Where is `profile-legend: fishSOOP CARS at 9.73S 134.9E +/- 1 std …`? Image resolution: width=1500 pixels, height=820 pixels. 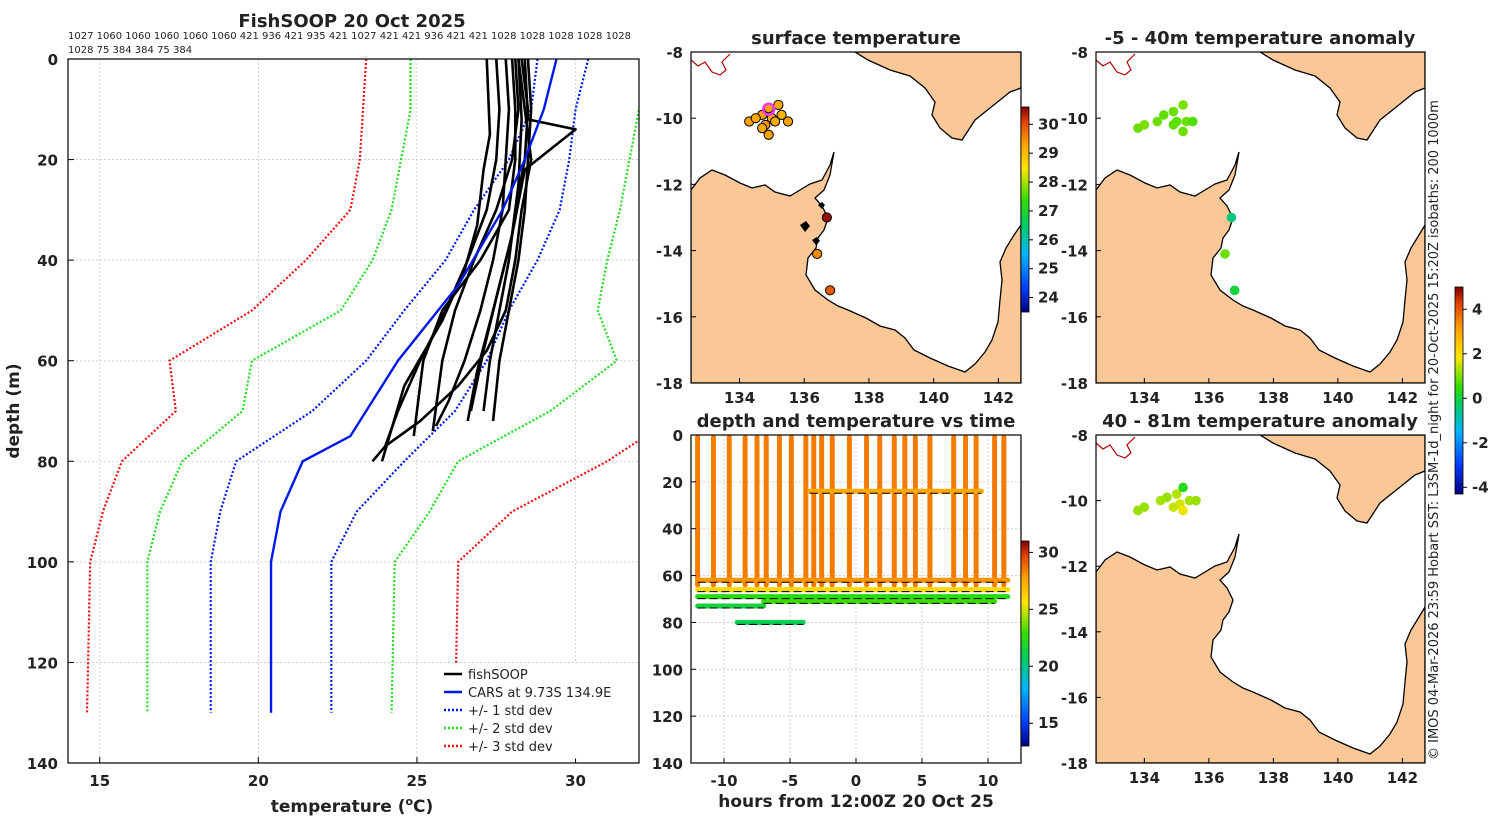
profile-legend: fishSOOP CARS at 9.73S 134.9E +/- 1 std … is located at coordinates (527, 711).